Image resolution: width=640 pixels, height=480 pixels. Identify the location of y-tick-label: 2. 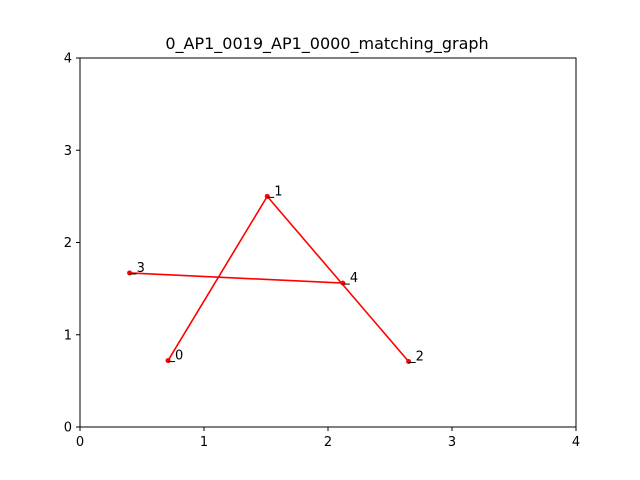
(68, 243).